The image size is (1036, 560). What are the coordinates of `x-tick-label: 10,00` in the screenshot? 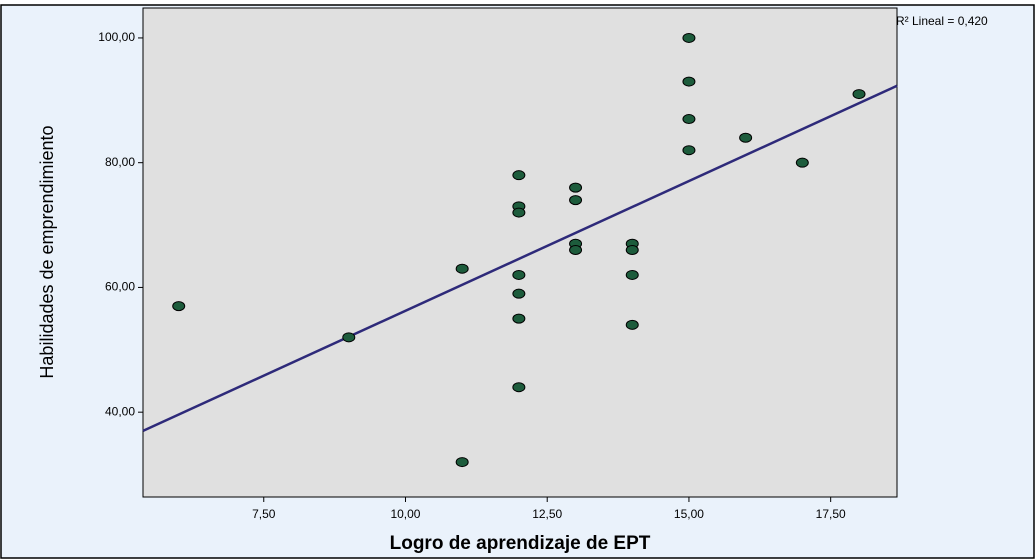 It's located at (405, 514).